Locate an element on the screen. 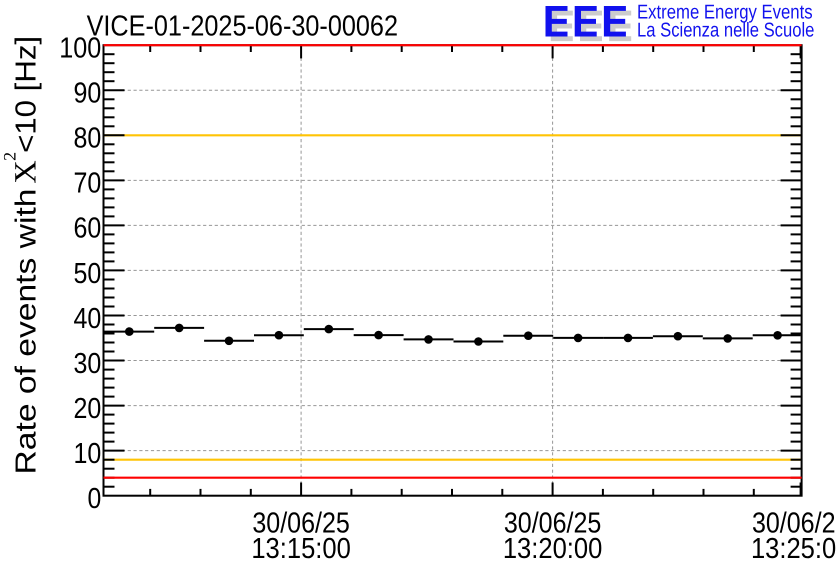 The height and width of the screenshot is (577, 836). svg-text: 2 is located at coordinates (9, 156).